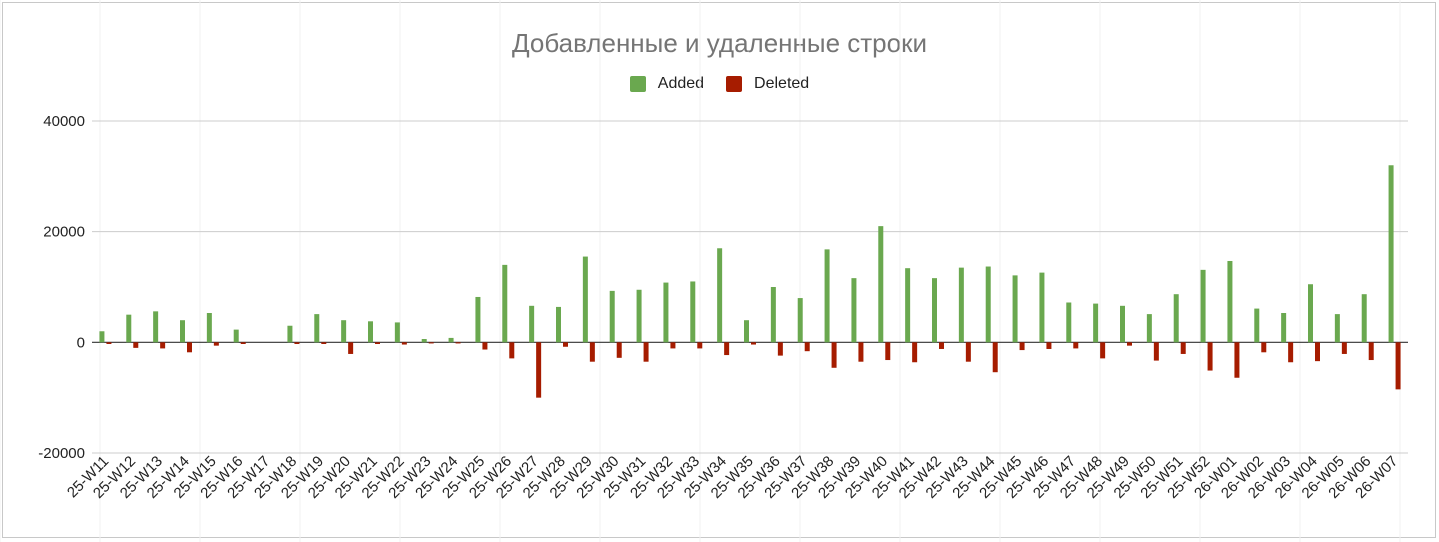 This screenshot has height=542, width=1439. Describe the element at coordinates (681, 83) in the screenshot. I see `legend-label-added: Added` at that location.